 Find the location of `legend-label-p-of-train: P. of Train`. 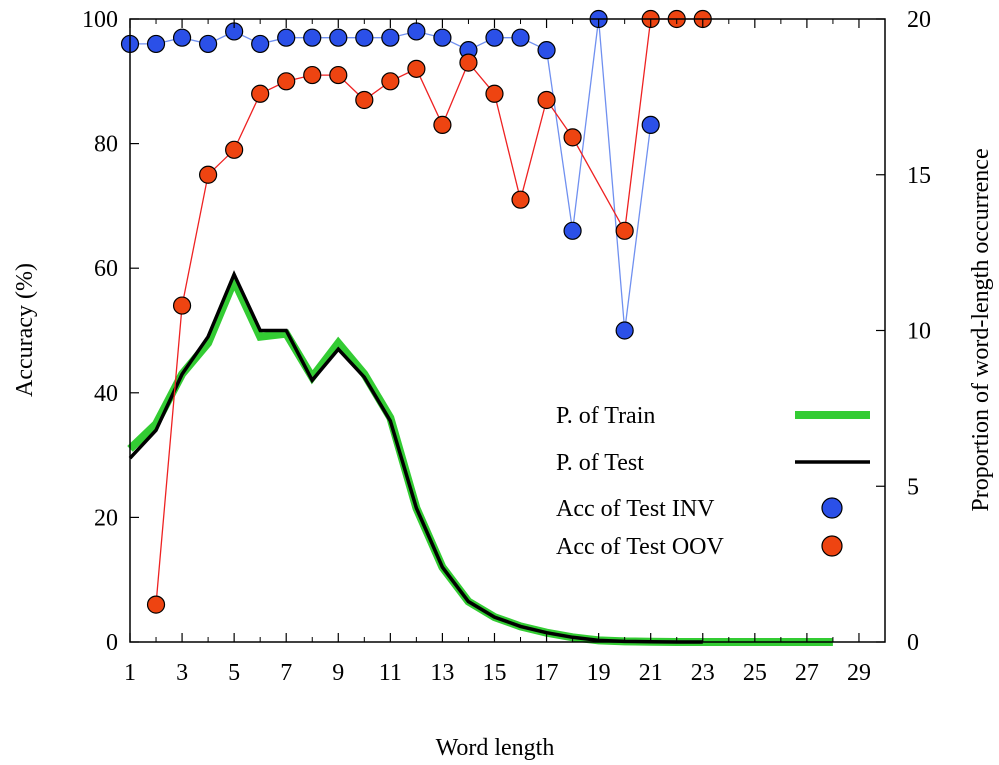

legend-label-p-of-train: P. of Train is located at coordinates (605, 416).